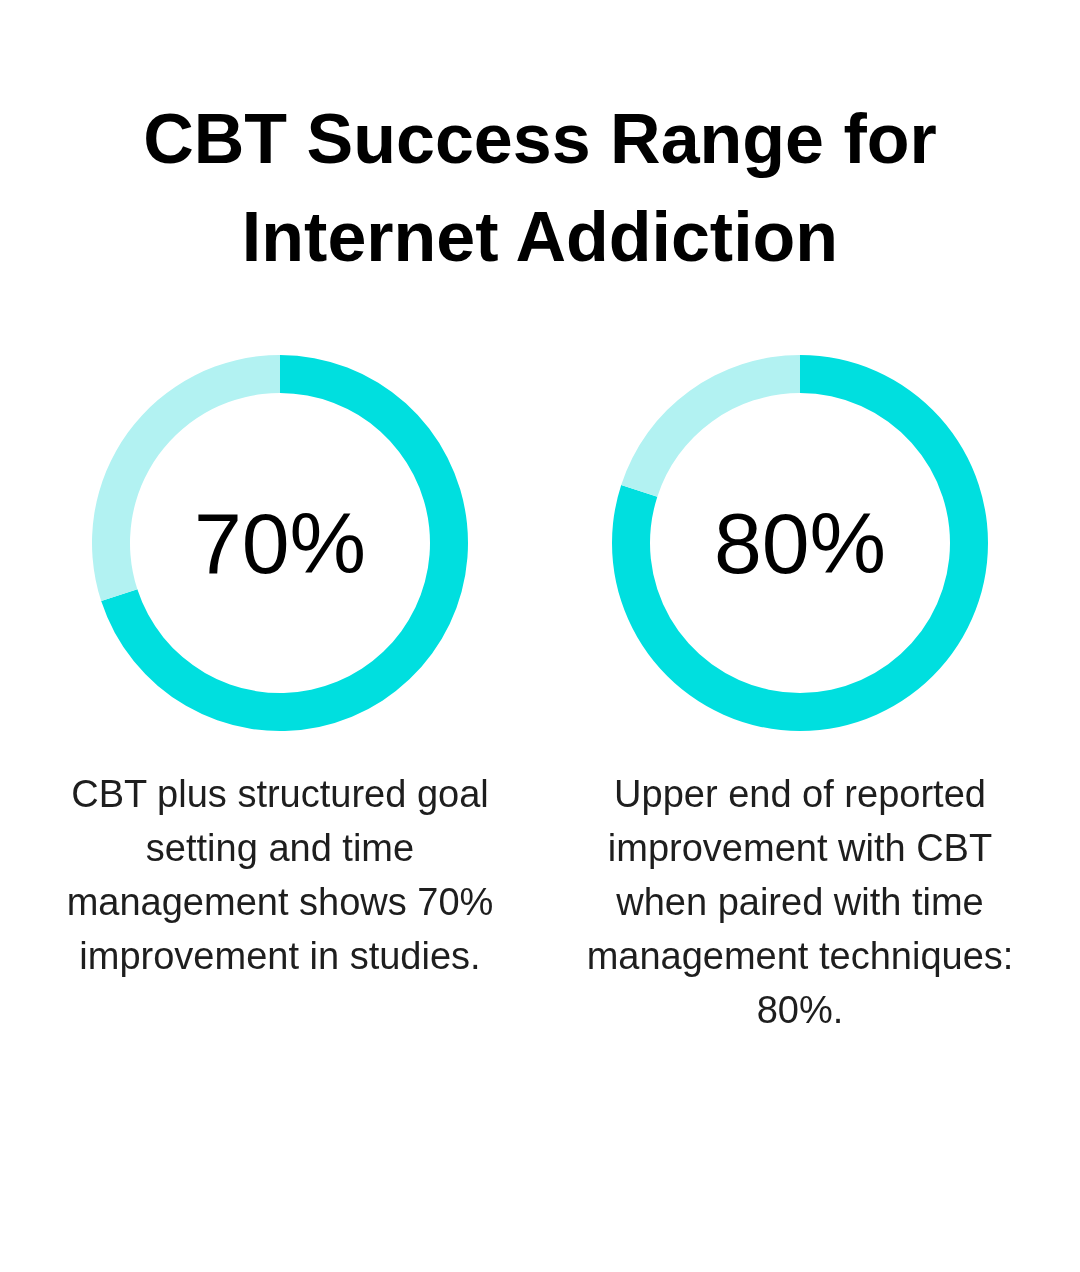  Describe the element at coordinates (280, 543) in the screenshot. I see `text: 70%` at that location.